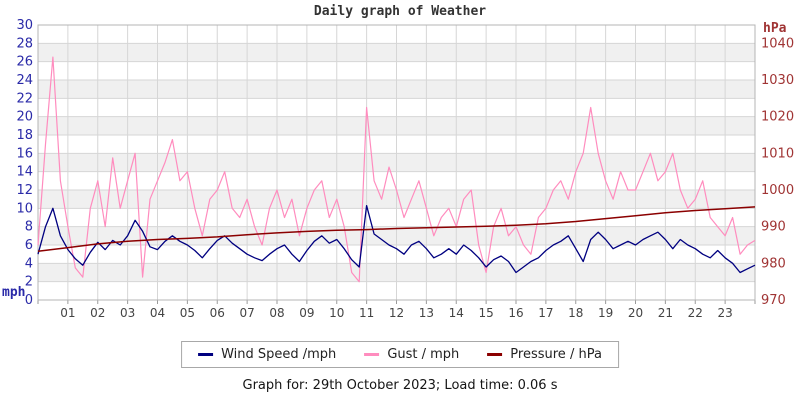 The image size is (800, 400). I want to click on right-axis-unit-label: hPa, so click(775, 28).